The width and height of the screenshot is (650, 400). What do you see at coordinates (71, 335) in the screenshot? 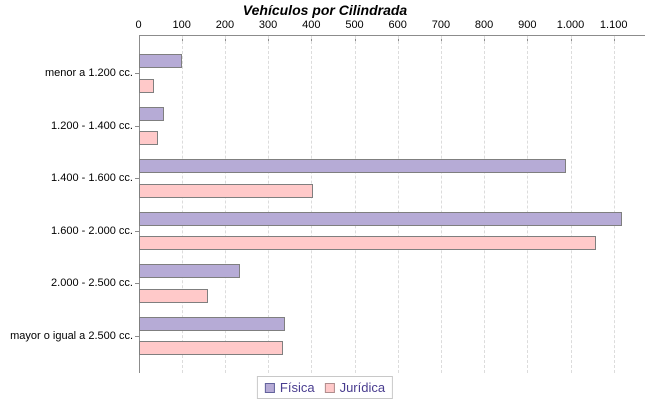
I see `category-label: mayor o igual a 2.500 cc.` at bounding box center [71, 335].